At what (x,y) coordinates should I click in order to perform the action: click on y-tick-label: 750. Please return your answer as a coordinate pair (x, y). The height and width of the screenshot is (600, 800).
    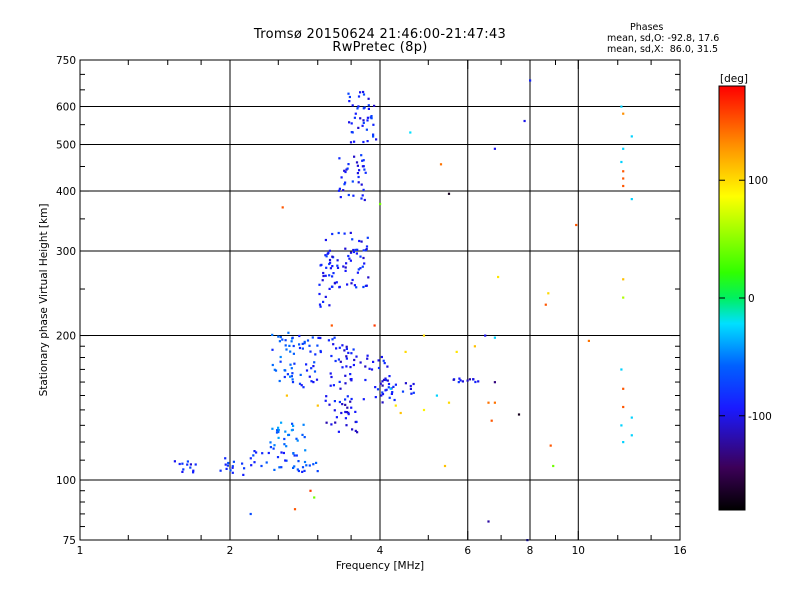
    Looking at the image, I should click on (66, 61).